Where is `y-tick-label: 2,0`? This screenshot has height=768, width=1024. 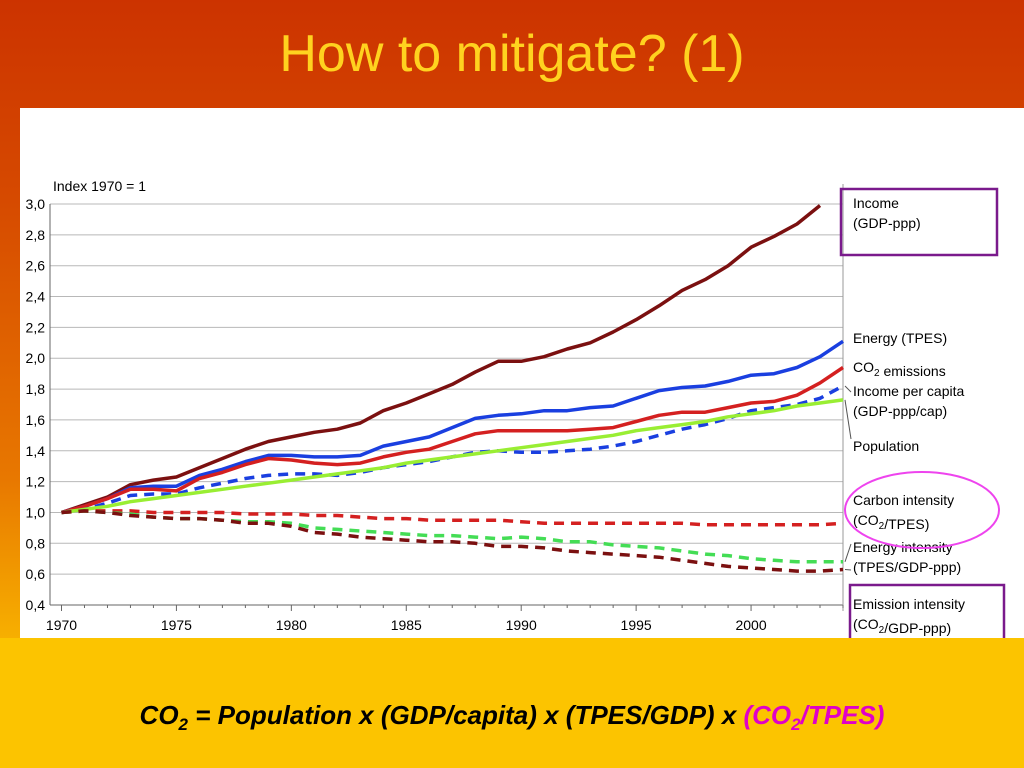
y-tick-label: 2,0 is located at coordinates (36, 358).